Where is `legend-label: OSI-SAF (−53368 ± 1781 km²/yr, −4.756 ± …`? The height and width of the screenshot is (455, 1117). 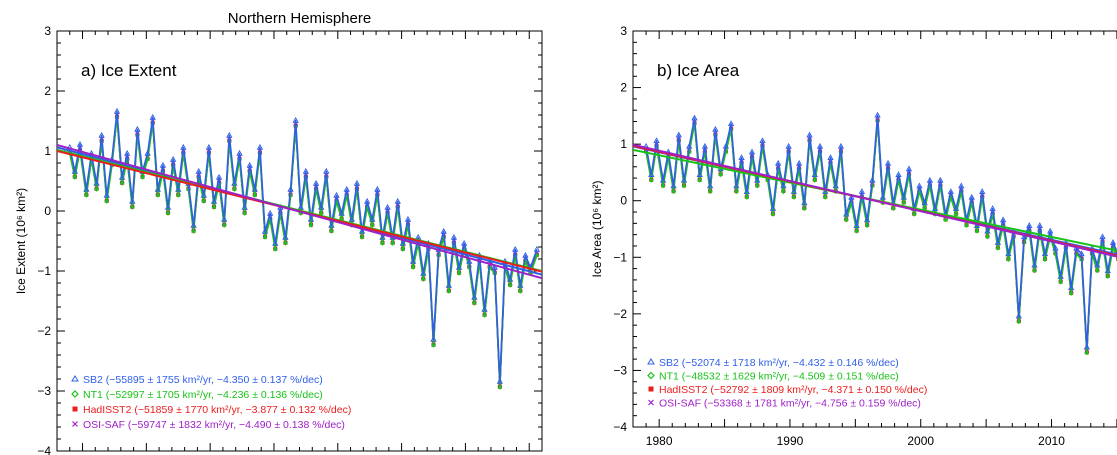
legend-label: OSI-SAF (−53368 ± 1781 km²/yr, −4.756 ± … is located at coordinates (790, 404).